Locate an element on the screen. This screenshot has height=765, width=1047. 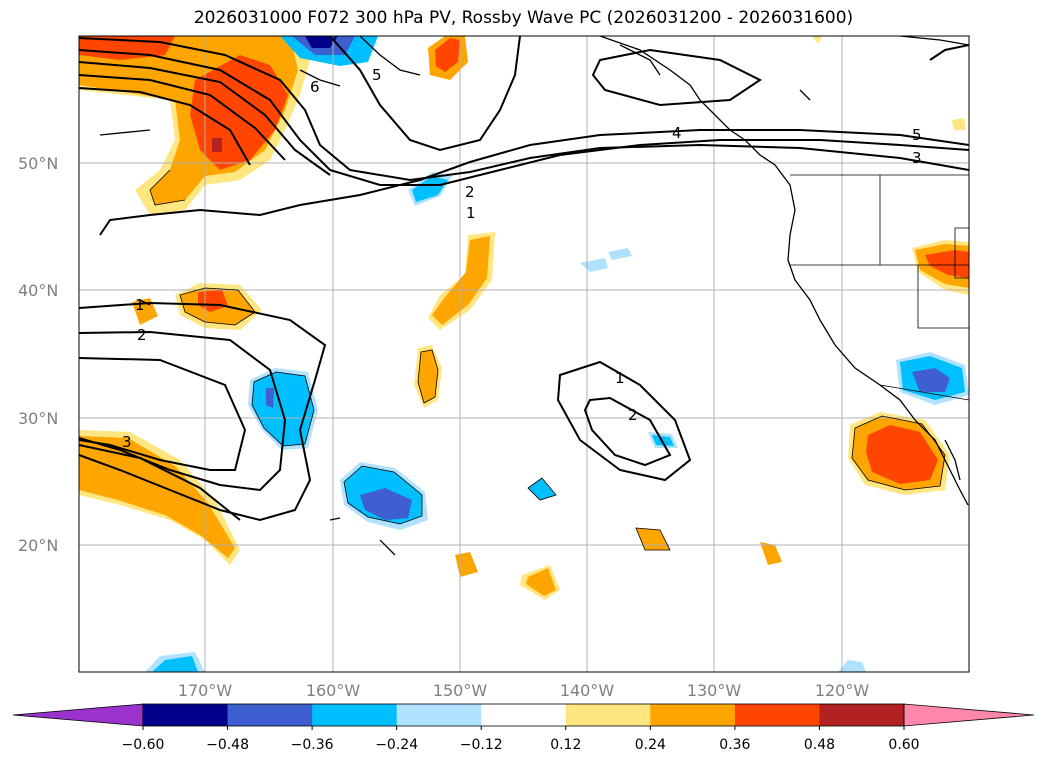
lon-label: 170°W is located at coordinates (205, 690).